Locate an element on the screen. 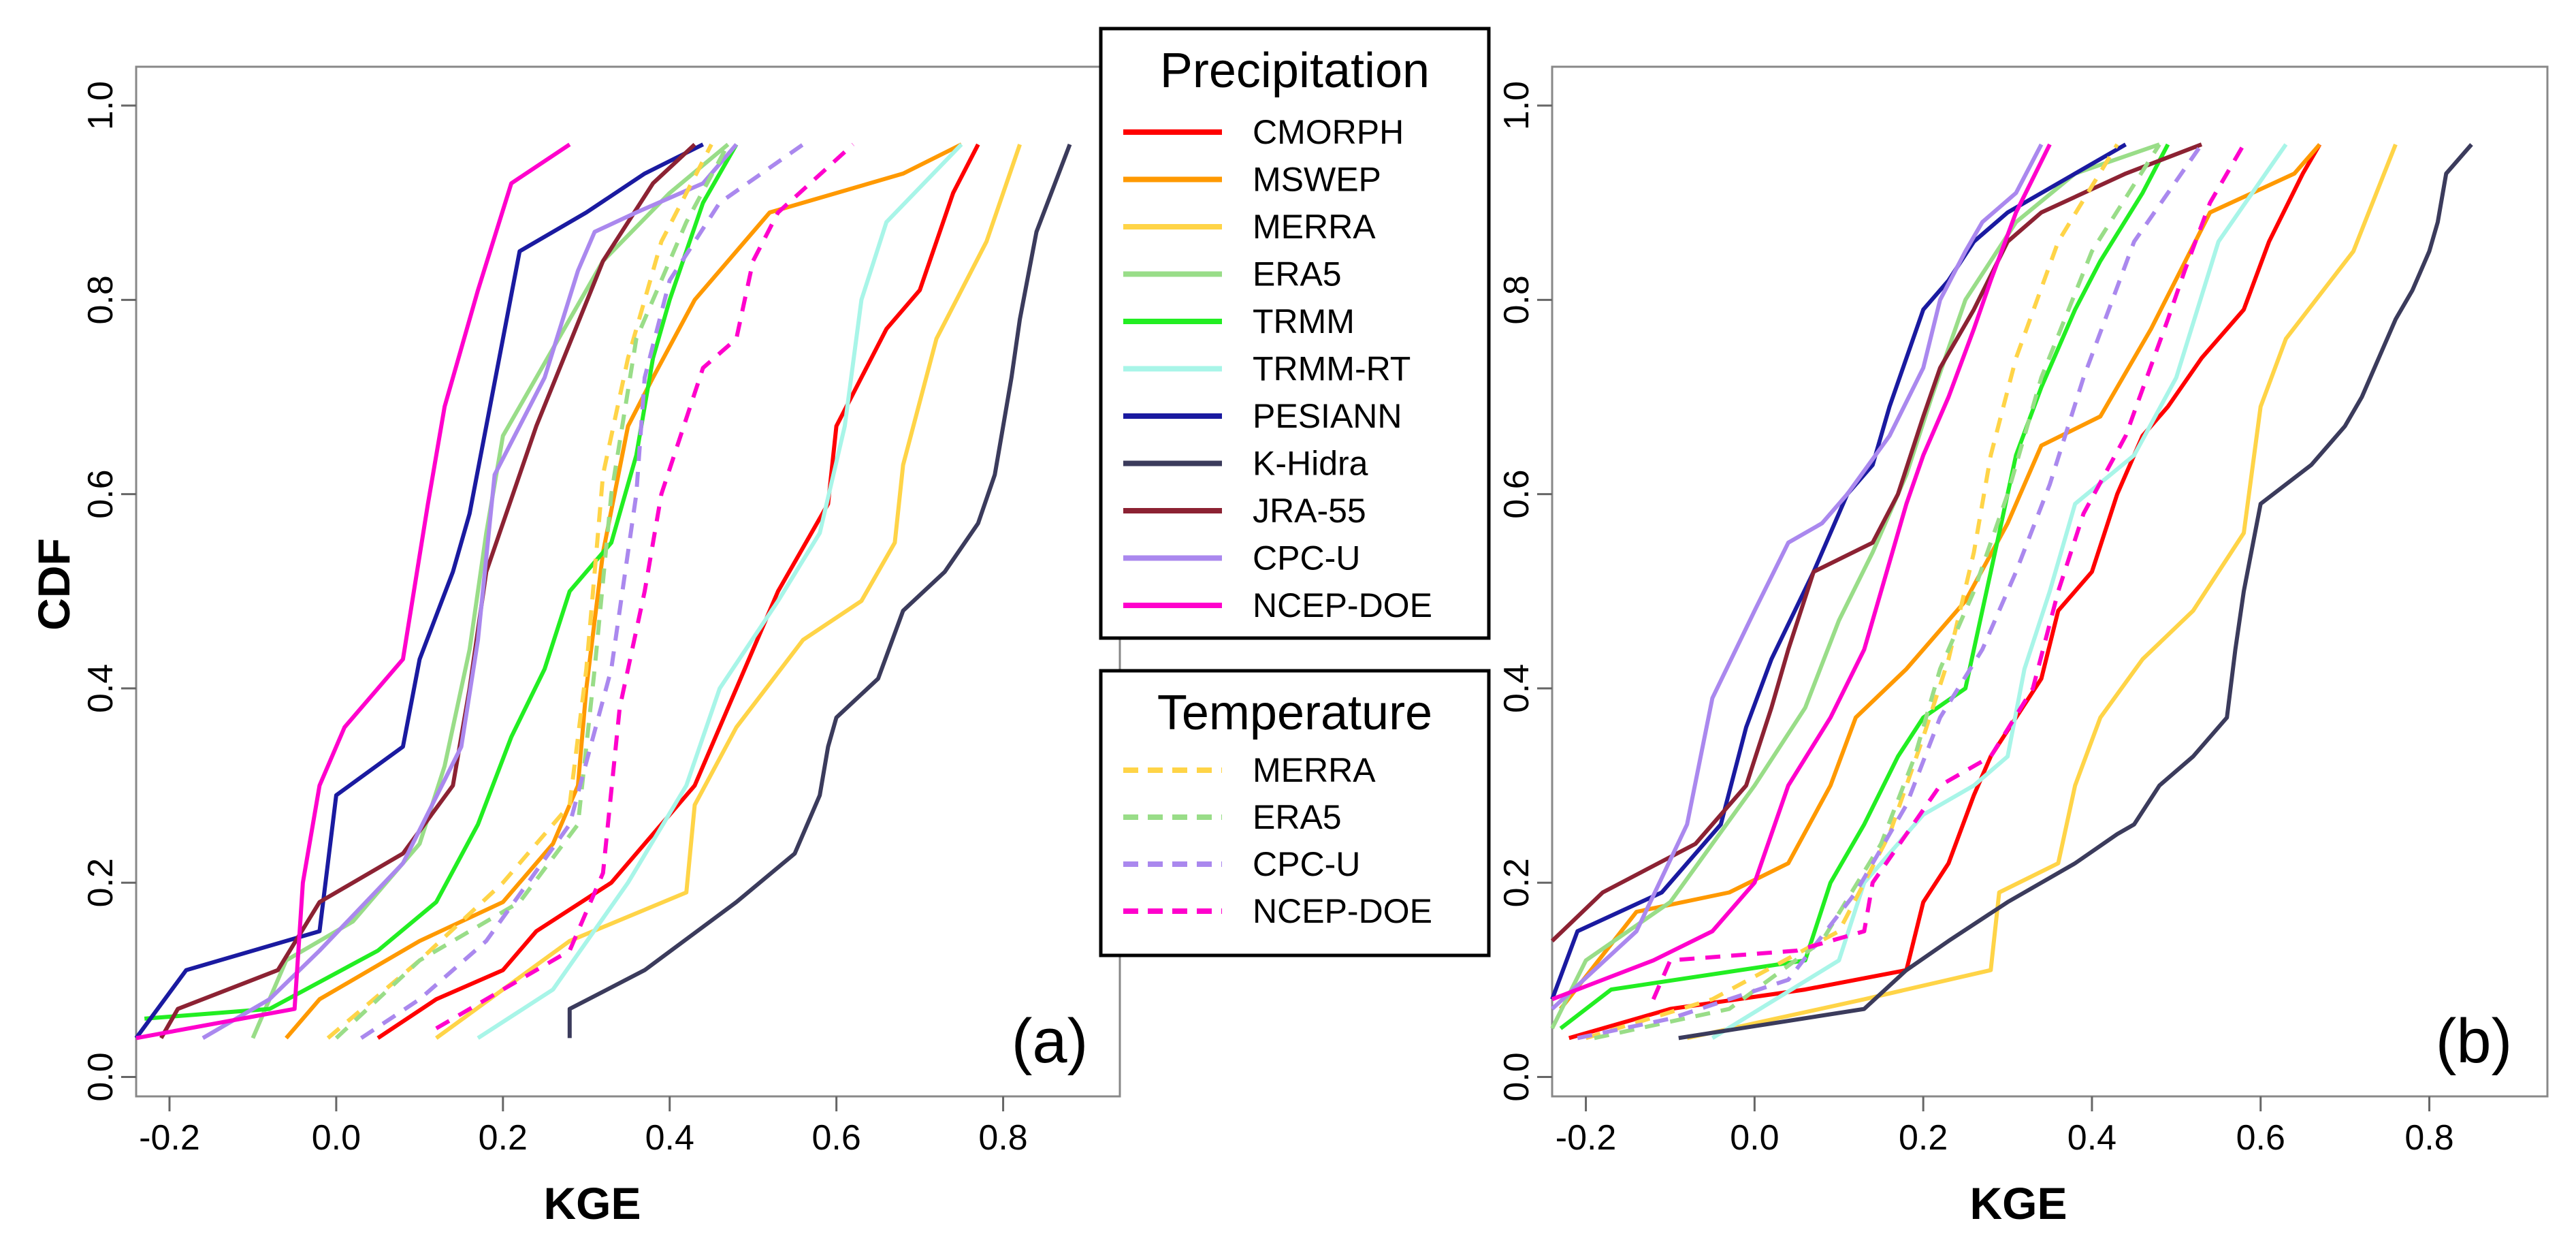 This screenshot has height=1253, width=2576. panel-a-x-axis: -0.2 0.0 0.2 0.4 0.6 0.8 is located at coordinates (583, 1127).